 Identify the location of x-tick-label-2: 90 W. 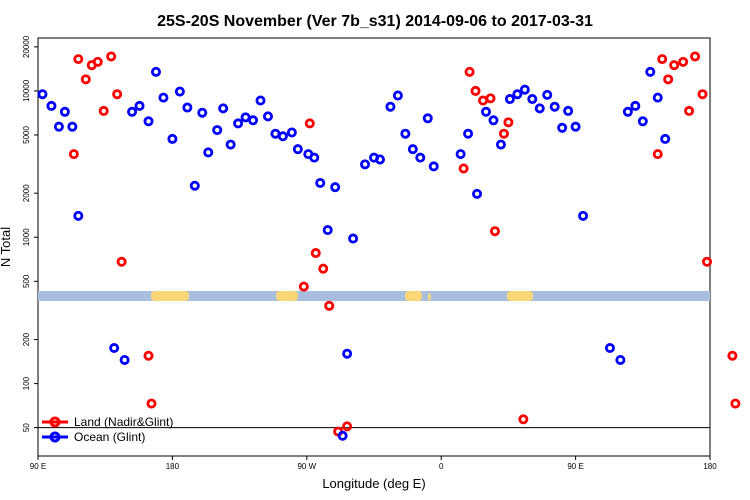
(306, 466).